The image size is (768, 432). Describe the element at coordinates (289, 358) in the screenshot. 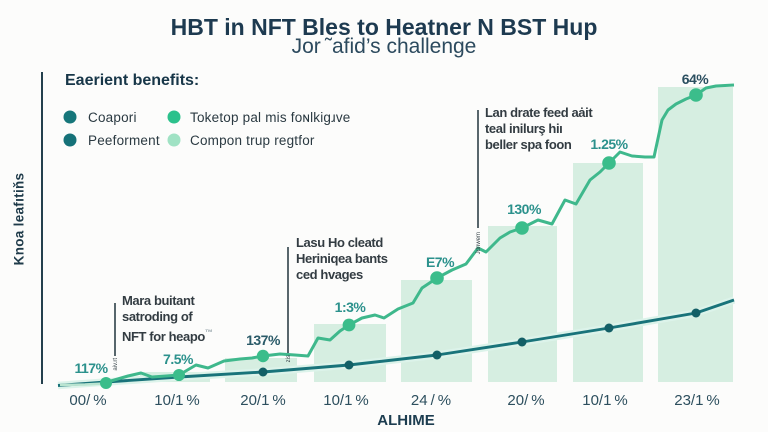

I see `svg-text: zis` at that location.